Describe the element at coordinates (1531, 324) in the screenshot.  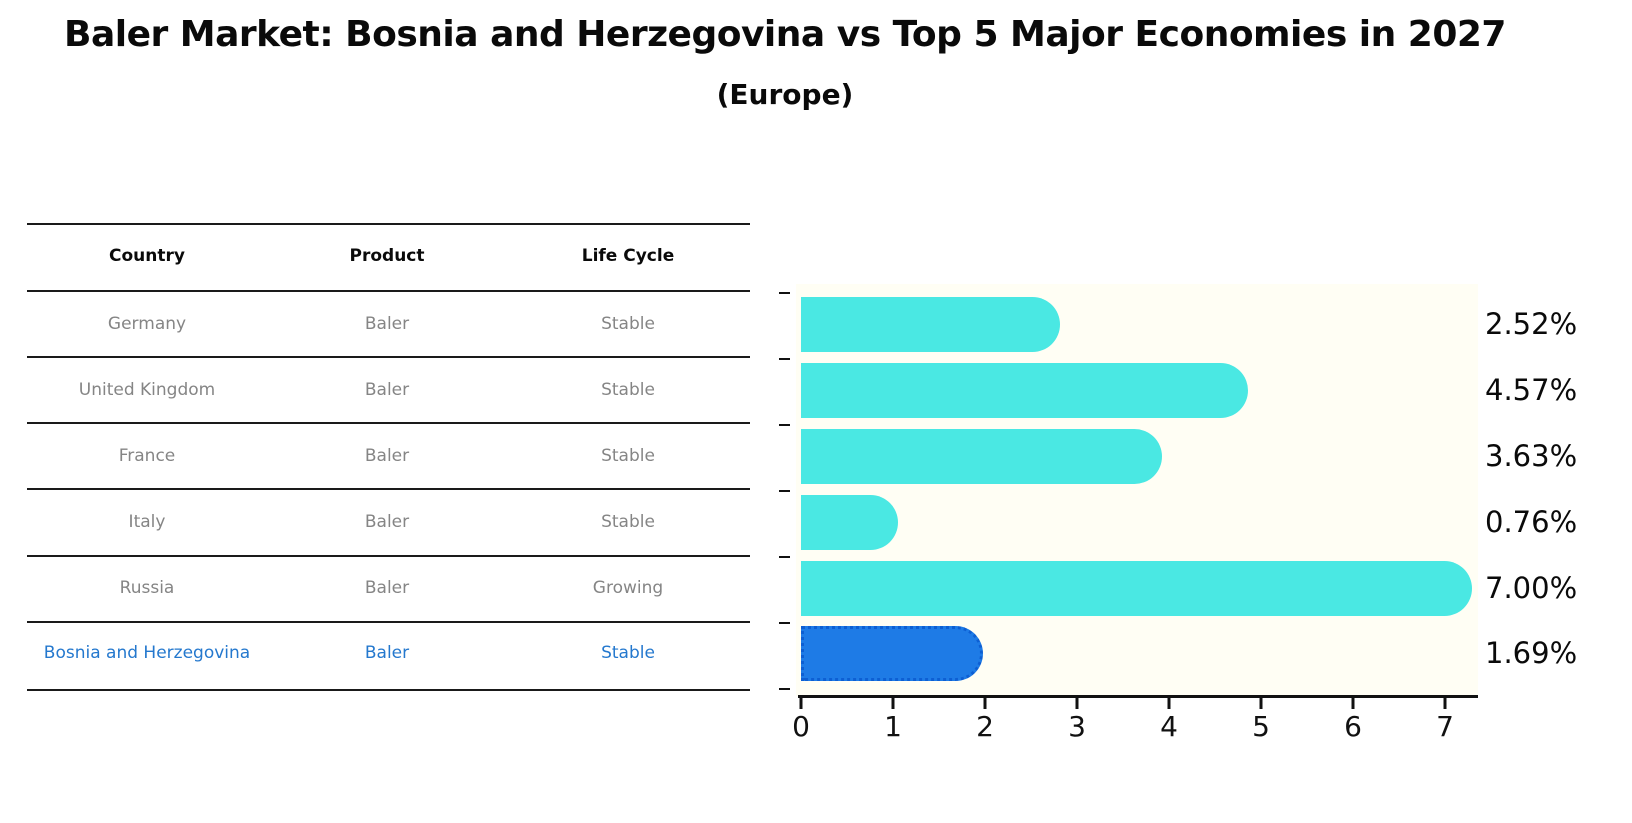
I see `bar-value-label: 2.52%` at that location.